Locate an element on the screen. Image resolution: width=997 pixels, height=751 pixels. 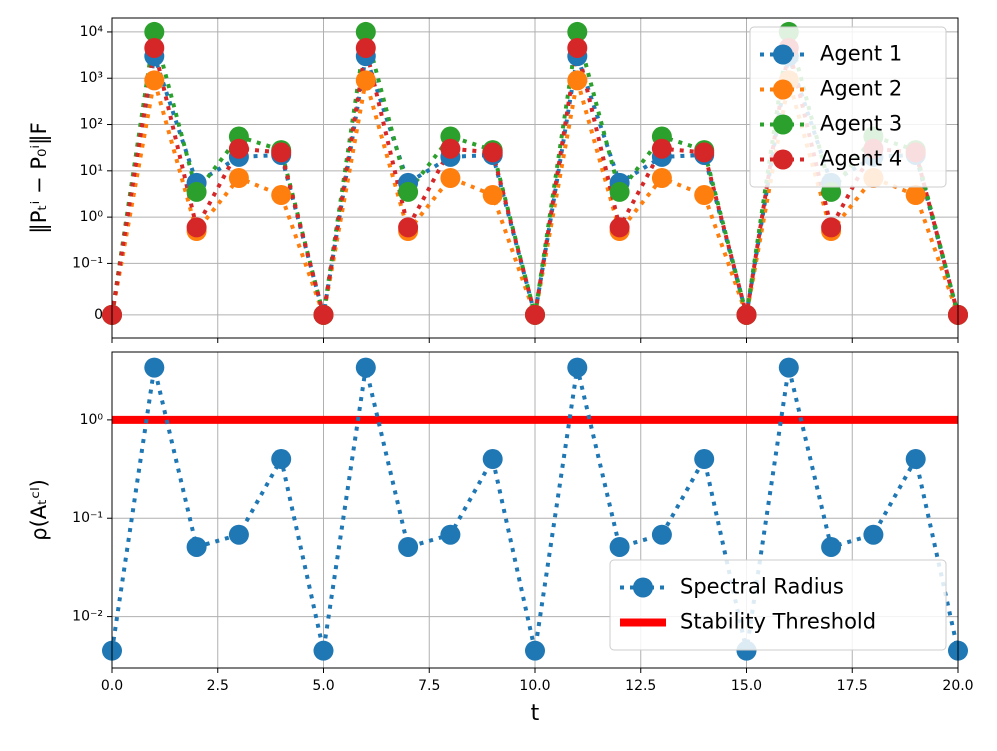
x-tick-label: 5.0 is located at coordinates (323, 686).